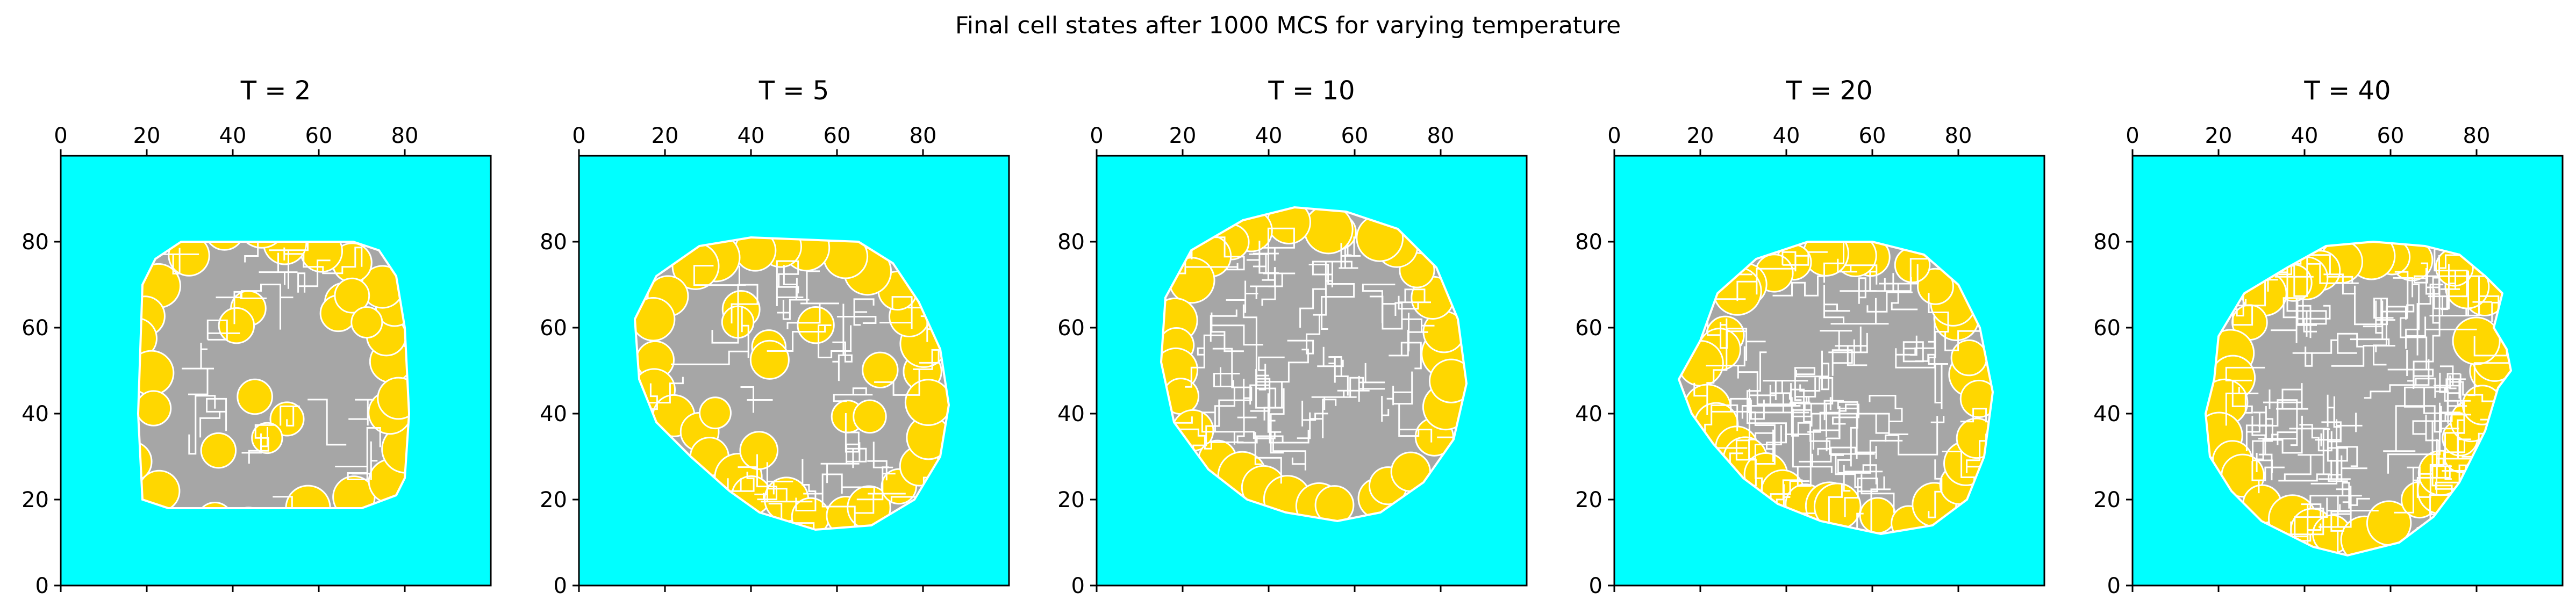  Describe the element at coordinates (1828, 91) in the screenshot. I see `panel-title: T = 20` at that location.